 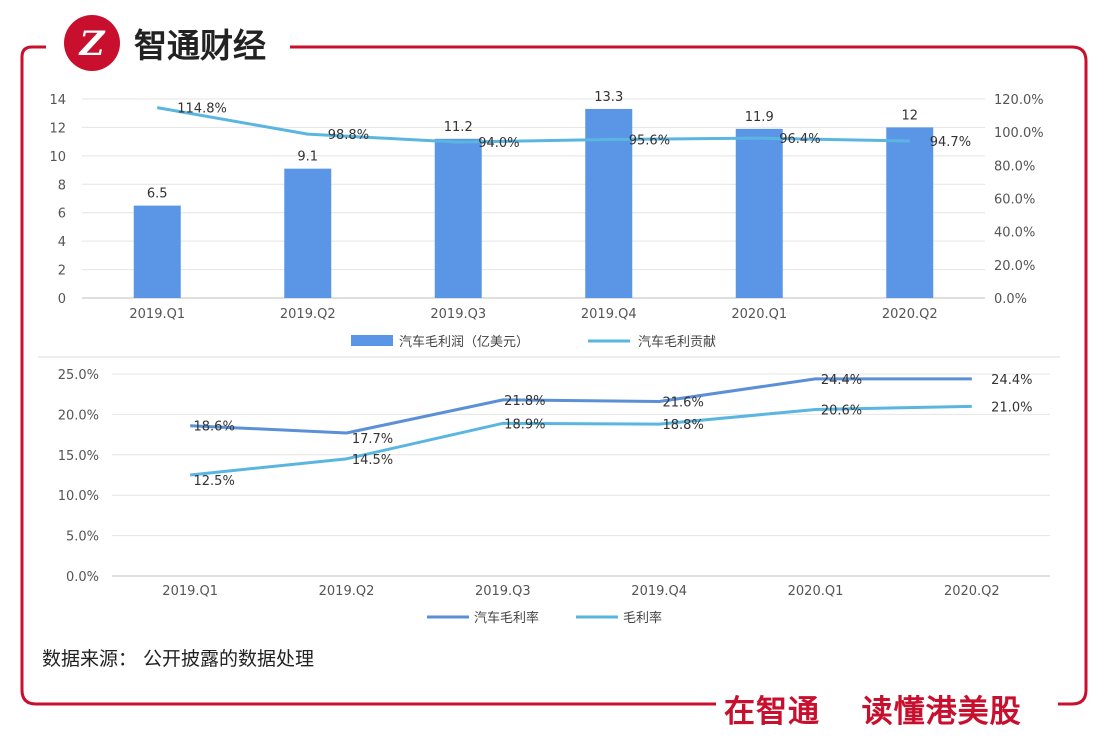 What do you see at coordinates (372, 340) in the screenshot?
I see `legend-swatch-bar` at bounding box center [372, 340].